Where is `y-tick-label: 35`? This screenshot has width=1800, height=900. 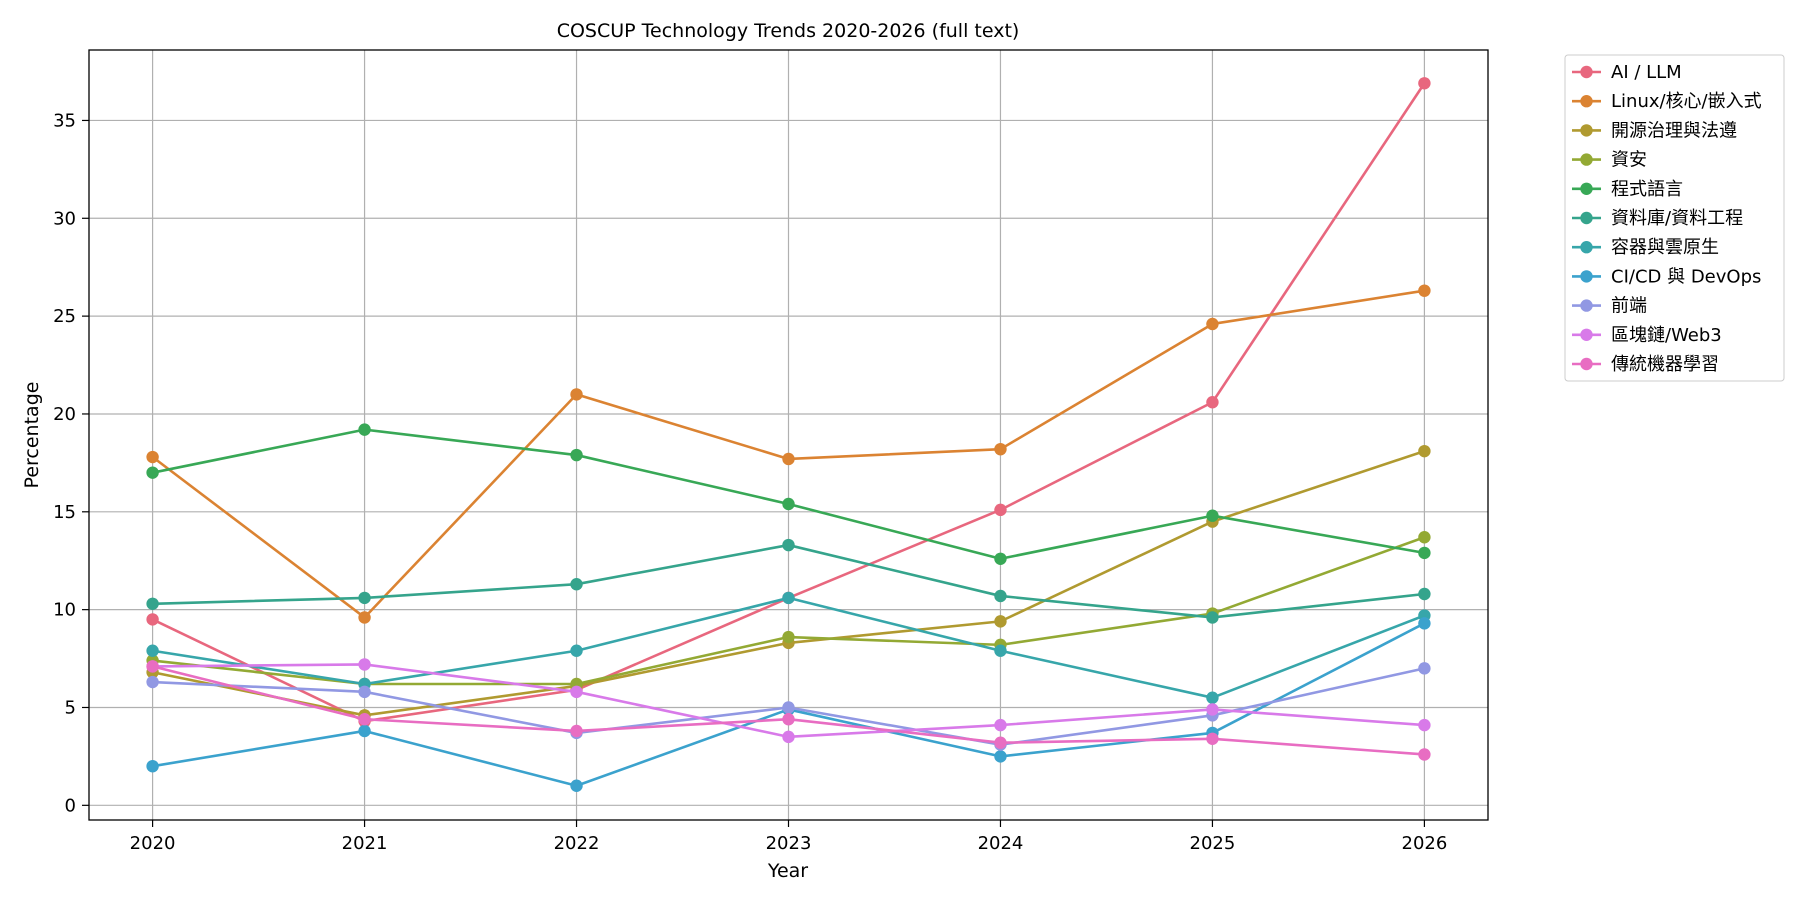 y-tick-label: 35 is located at coordinates (64, 120).